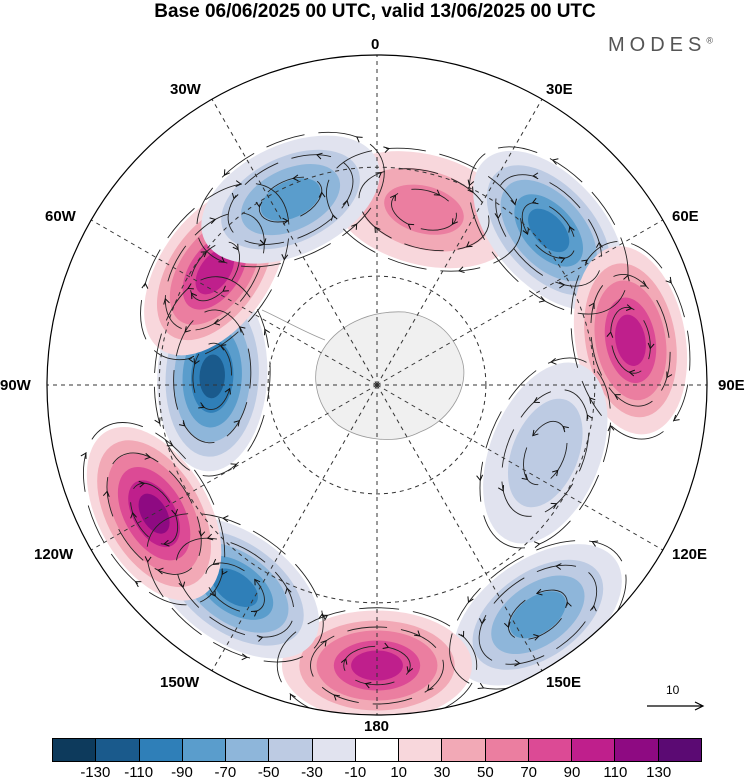 Image resolution: width=750 pixels, height=783 pixels. I want to click on lon-label-30e: 30E, so click(559, 89).